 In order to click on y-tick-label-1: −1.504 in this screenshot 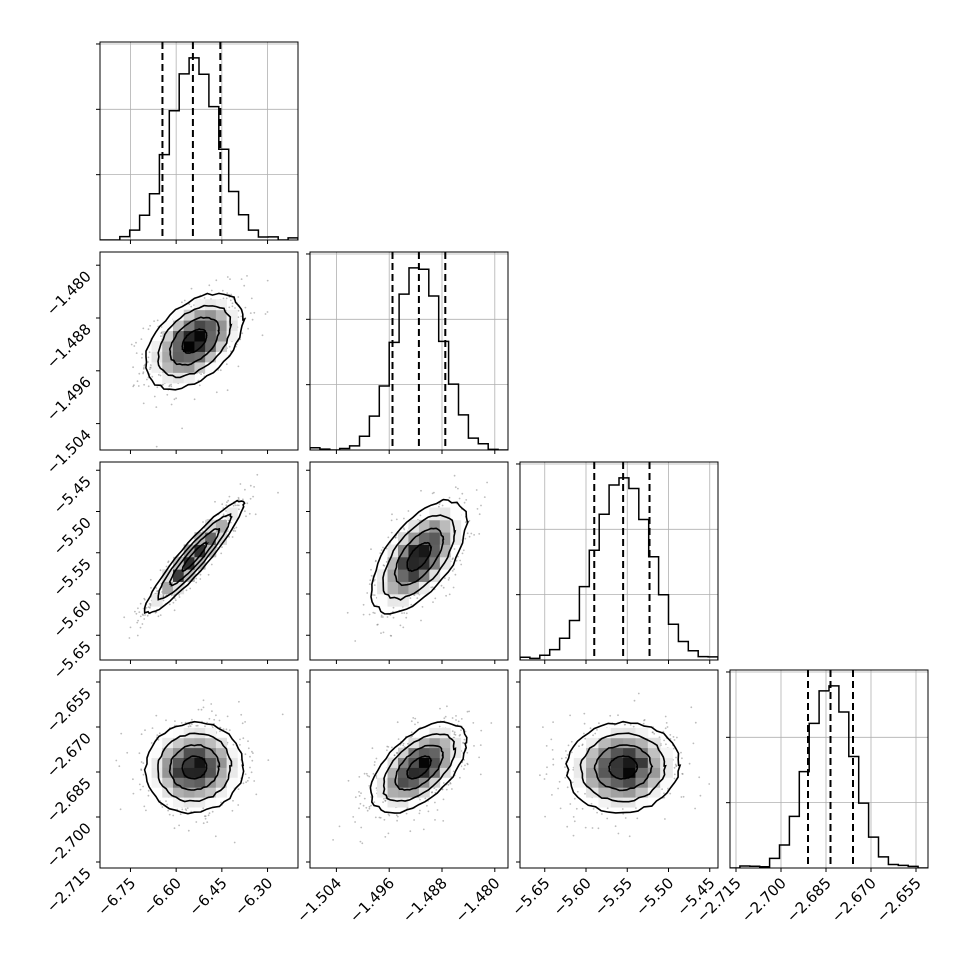, I will do `click(69, 452)`.